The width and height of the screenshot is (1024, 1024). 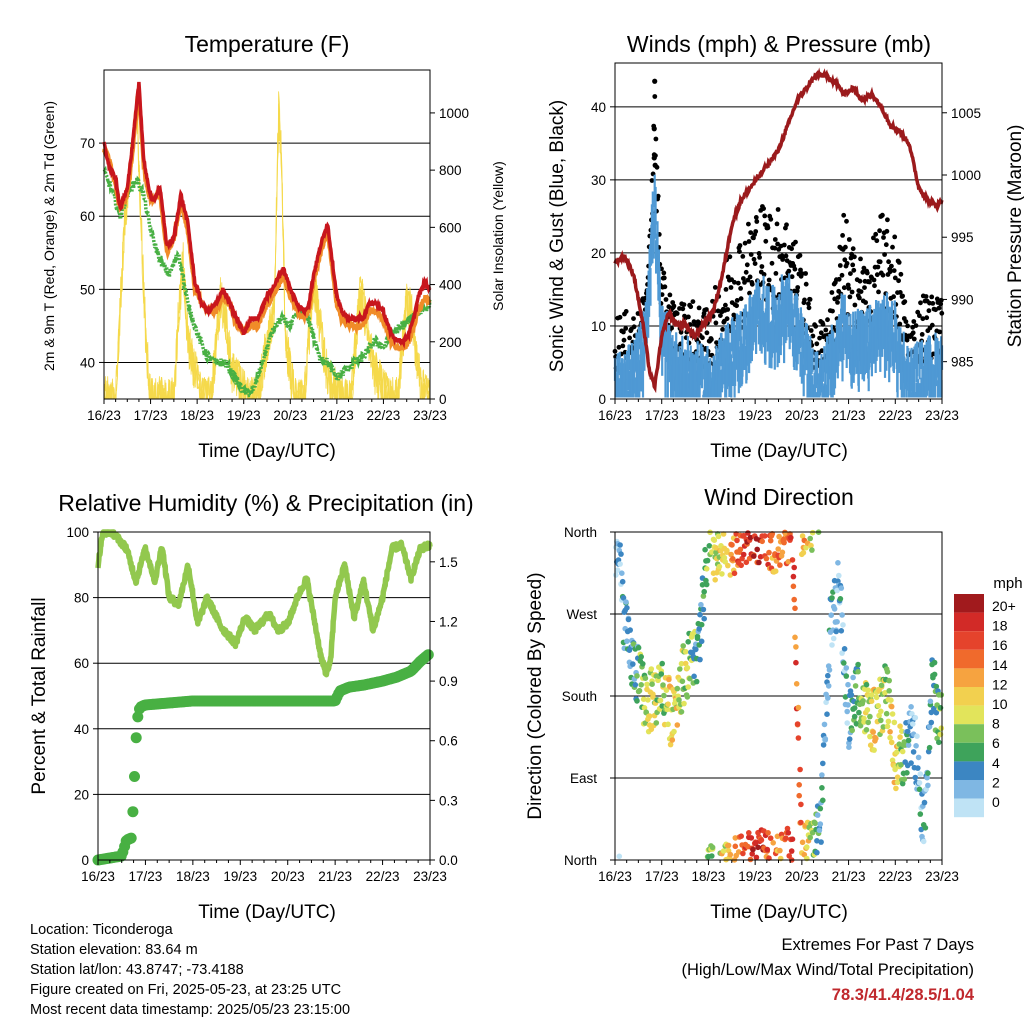 I want to click on legend-label: 20+, so click(x=1004, y=606).